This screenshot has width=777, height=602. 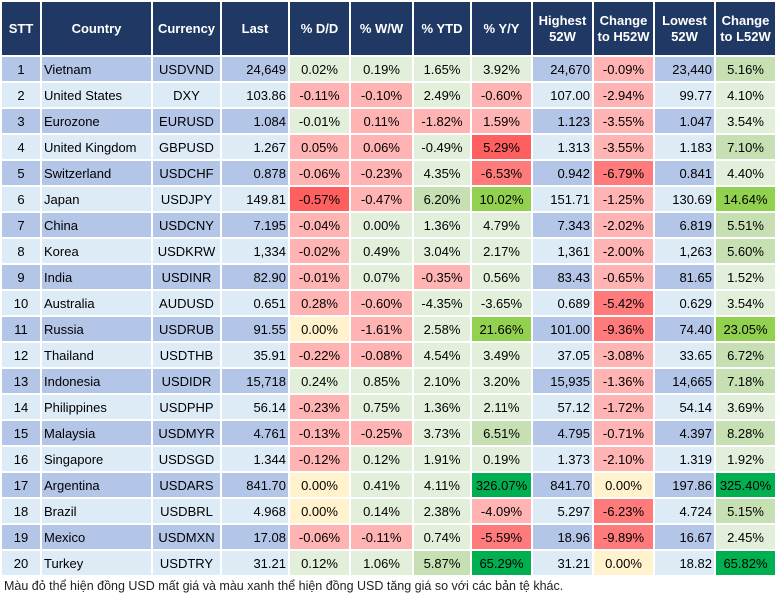 What do you see at coordinates (623, 329) in the screenshot?
I see `cell-ch: -9.36%` at bounding box center [623, 329].